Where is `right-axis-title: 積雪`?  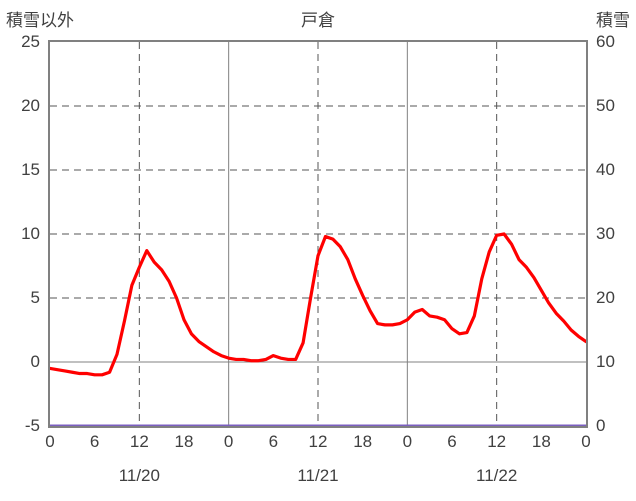
right-axis-title: 積雪 is located at coordinates (613, 20).